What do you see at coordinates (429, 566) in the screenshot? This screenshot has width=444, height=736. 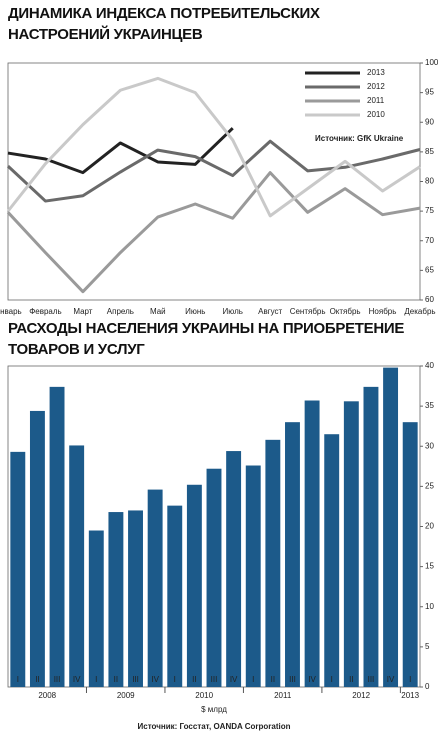 I see `y-tick-label: 15` at bounding box center [429, 566].